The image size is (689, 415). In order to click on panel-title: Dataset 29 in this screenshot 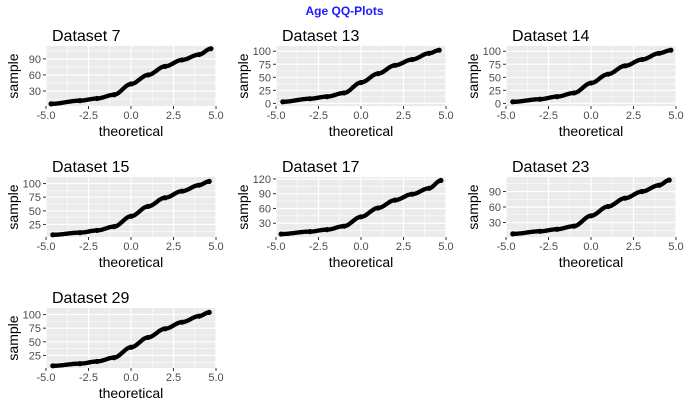, I will do `click(90, 298)`.